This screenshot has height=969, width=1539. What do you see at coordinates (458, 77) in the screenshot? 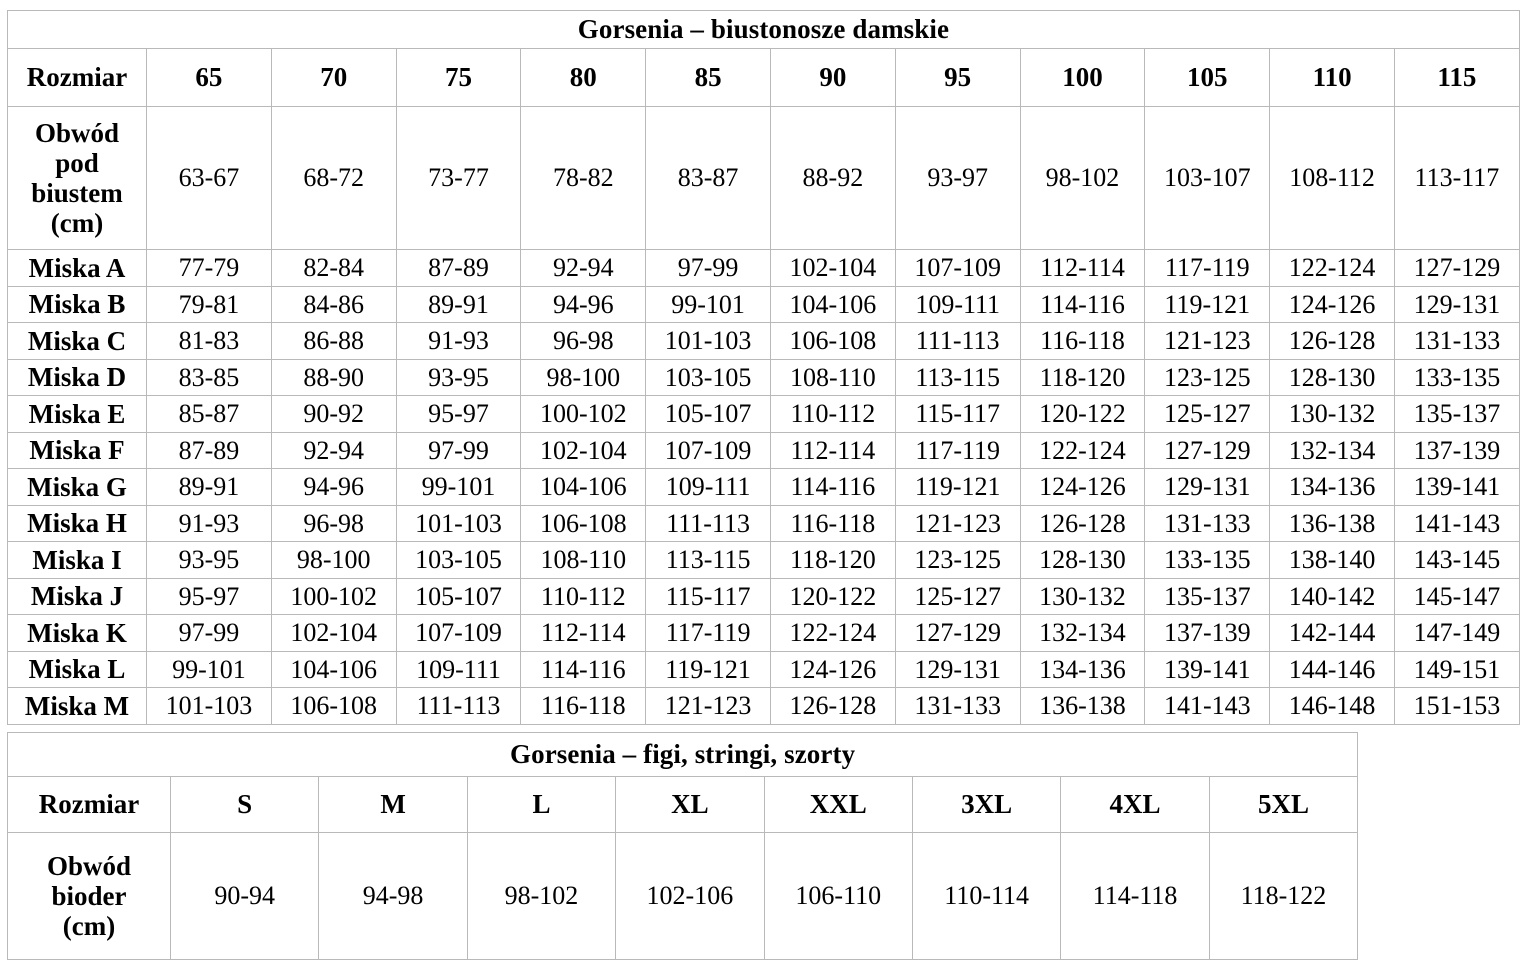
I see `bra-size-header-75: 75` at bounding box center [458, 77].